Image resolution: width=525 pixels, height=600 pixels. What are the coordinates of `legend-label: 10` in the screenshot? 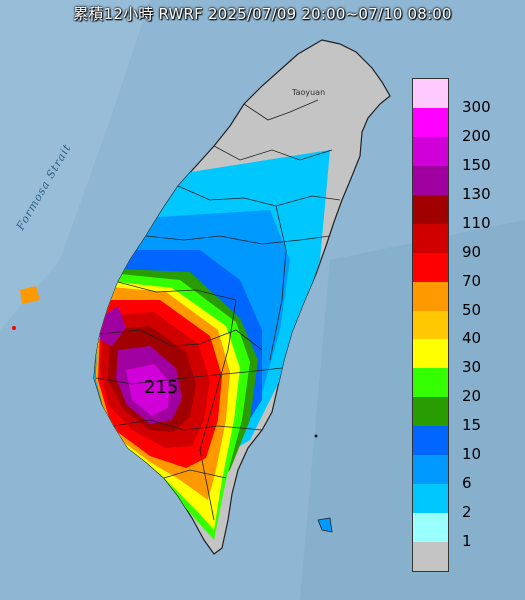 It's located at (472, 454).